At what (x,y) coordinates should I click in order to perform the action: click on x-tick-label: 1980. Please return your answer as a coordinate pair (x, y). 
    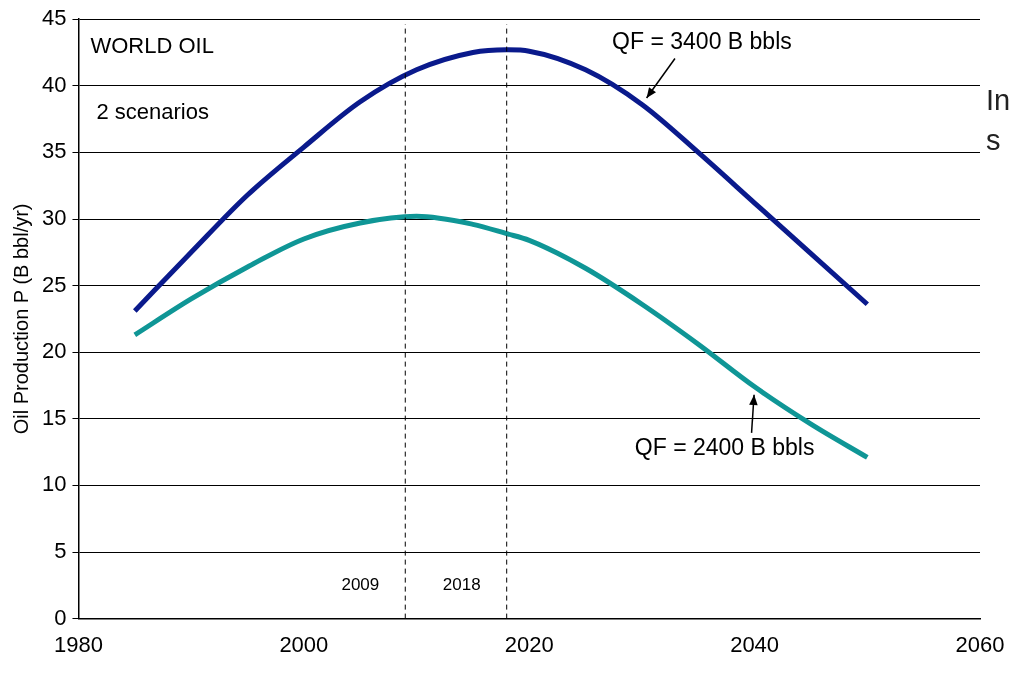
    Looking at the image, I should click on (78, 644).